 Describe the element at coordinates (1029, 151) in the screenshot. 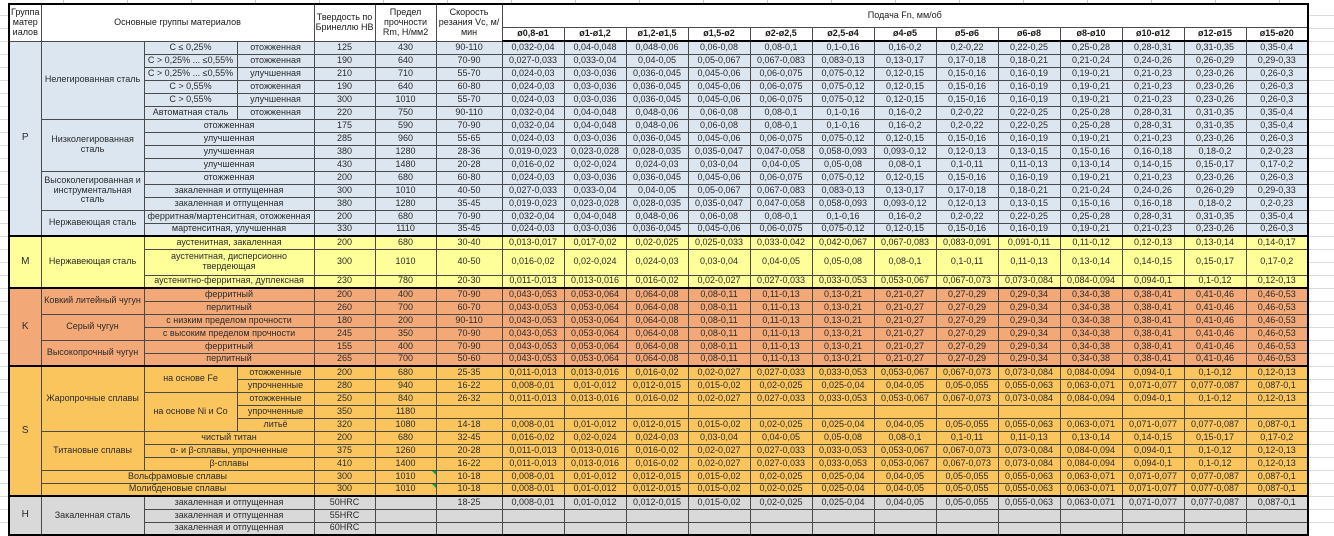

I see `feed-cell: 0,13-0,15` at that location.